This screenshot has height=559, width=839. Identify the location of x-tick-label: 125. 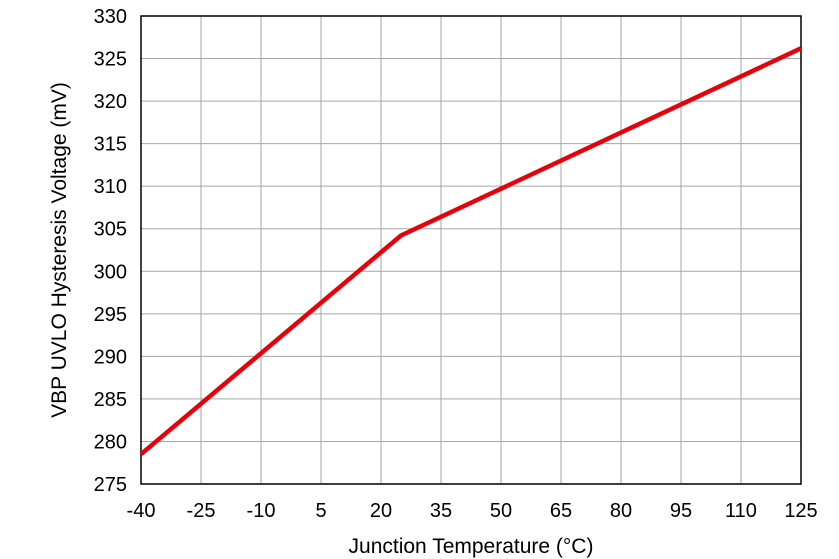
(800, 511).